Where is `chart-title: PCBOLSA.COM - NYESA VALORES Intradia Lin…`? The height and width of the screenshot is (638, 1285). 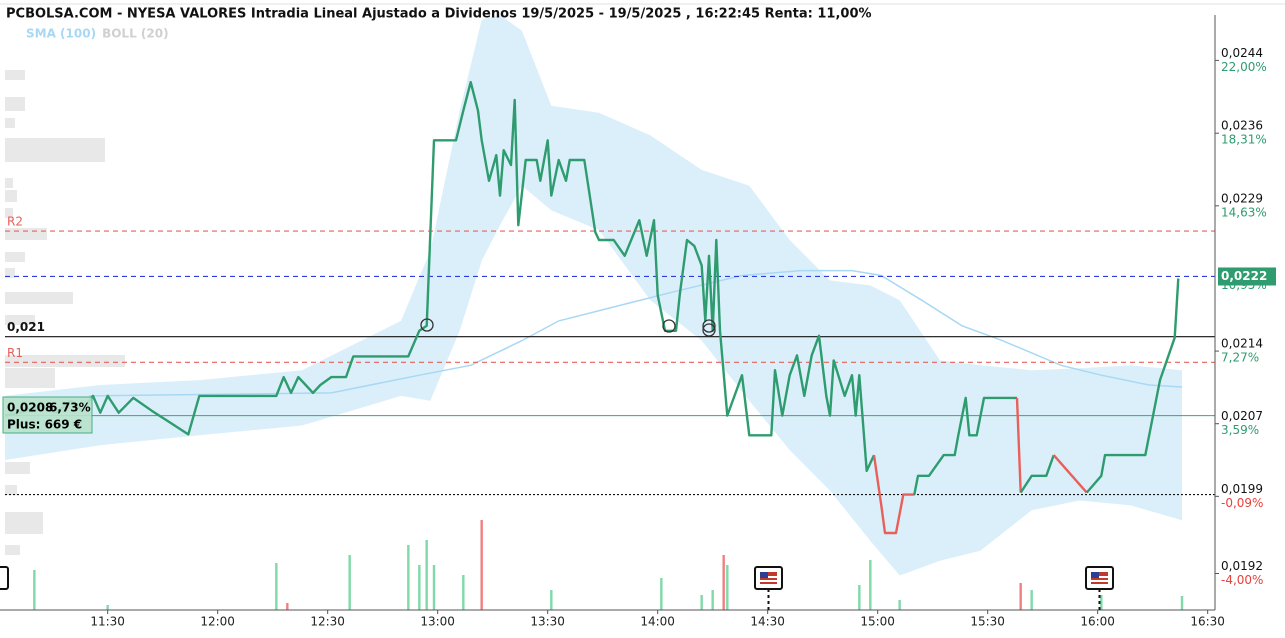
chart-title: PCBOLSA.COM - NYESA VALORES Intradia Lin… is located at coordinates (439, 14).